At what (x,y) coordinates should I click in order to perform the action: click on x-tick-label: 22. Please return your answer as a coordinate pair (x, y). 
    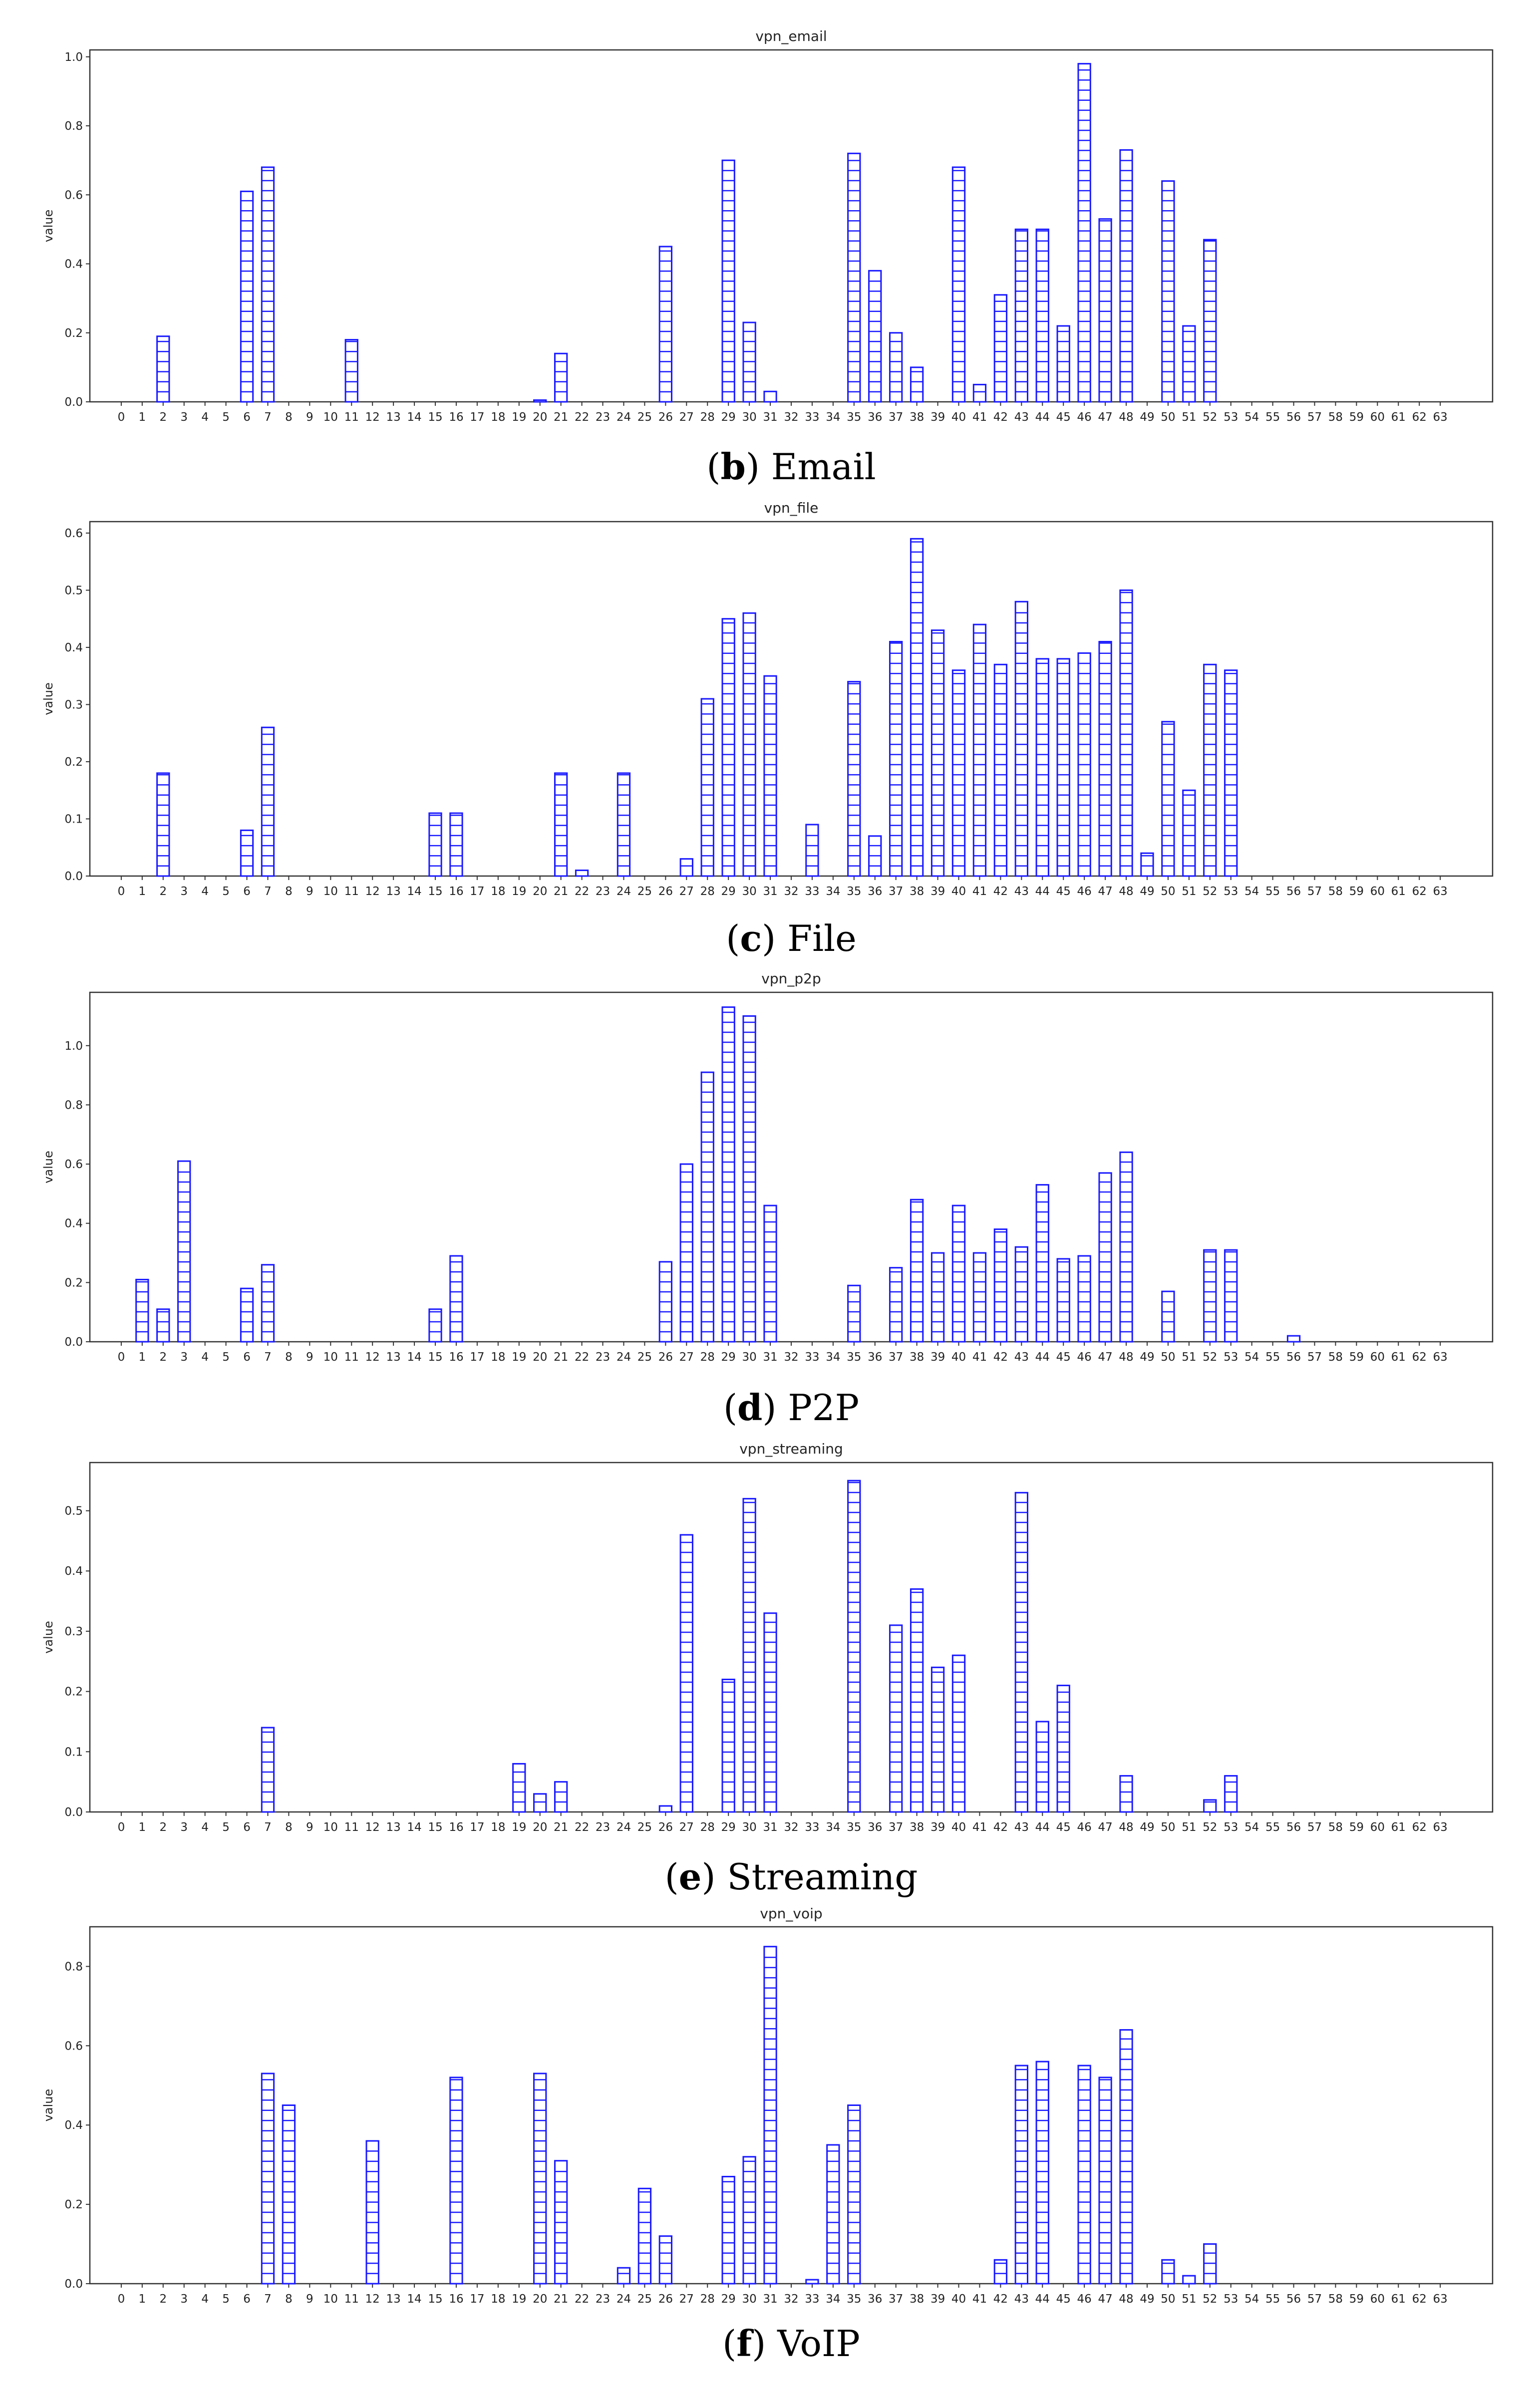
    Looking at the image, I should click on (582, 417).